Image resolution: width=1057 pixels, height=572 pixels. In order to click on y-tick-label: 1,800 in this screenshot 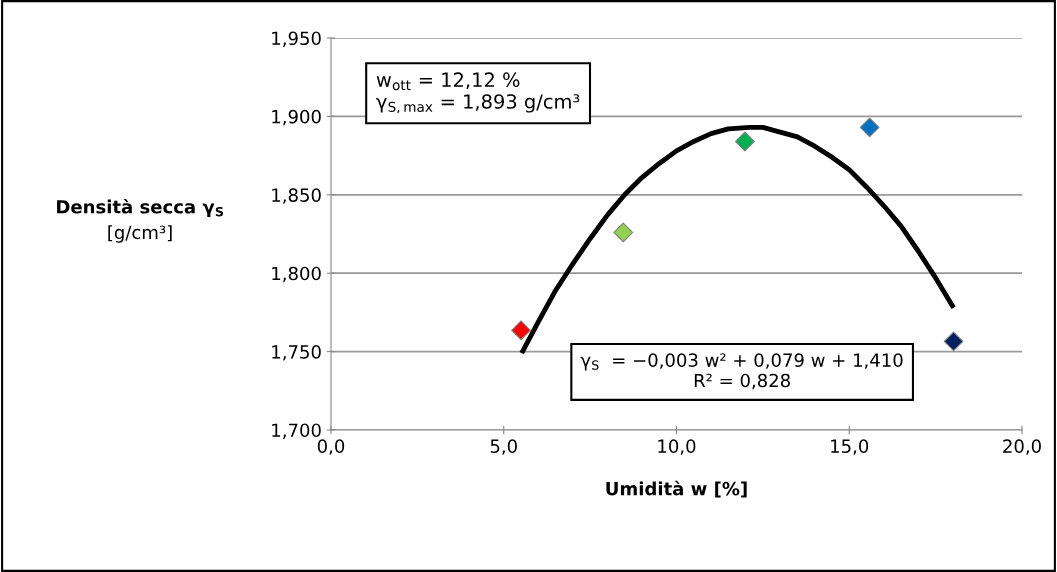, I will do `click(296, 274)`.